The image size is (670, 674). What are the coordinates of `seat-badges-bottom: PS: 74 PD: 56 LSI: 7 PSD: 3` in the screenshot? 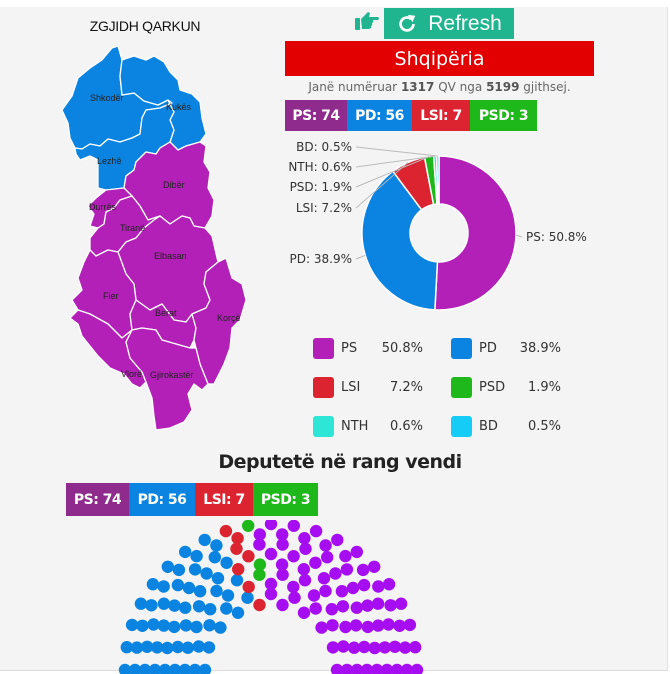 It's located at (192, 499).